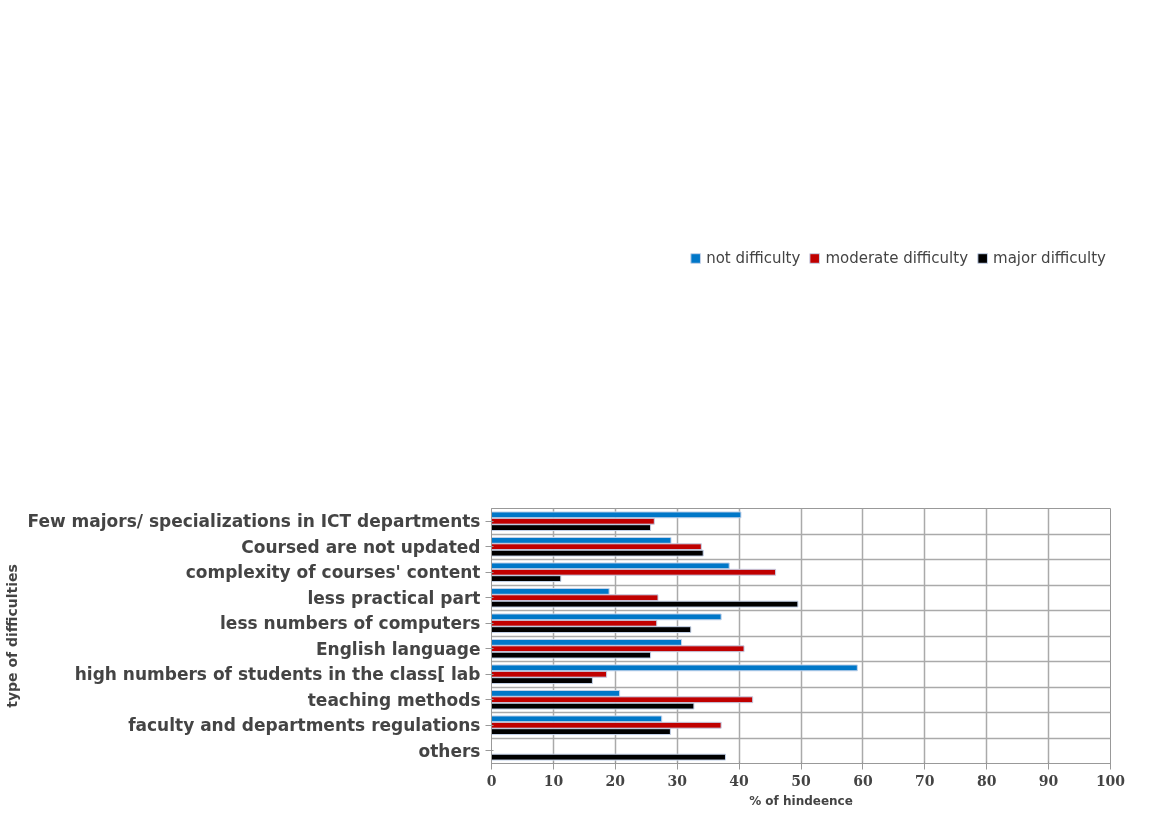 This screenshot has width=1160, height=825. I want to click on x-axis-title: % of hindeence, so click(801, 800).